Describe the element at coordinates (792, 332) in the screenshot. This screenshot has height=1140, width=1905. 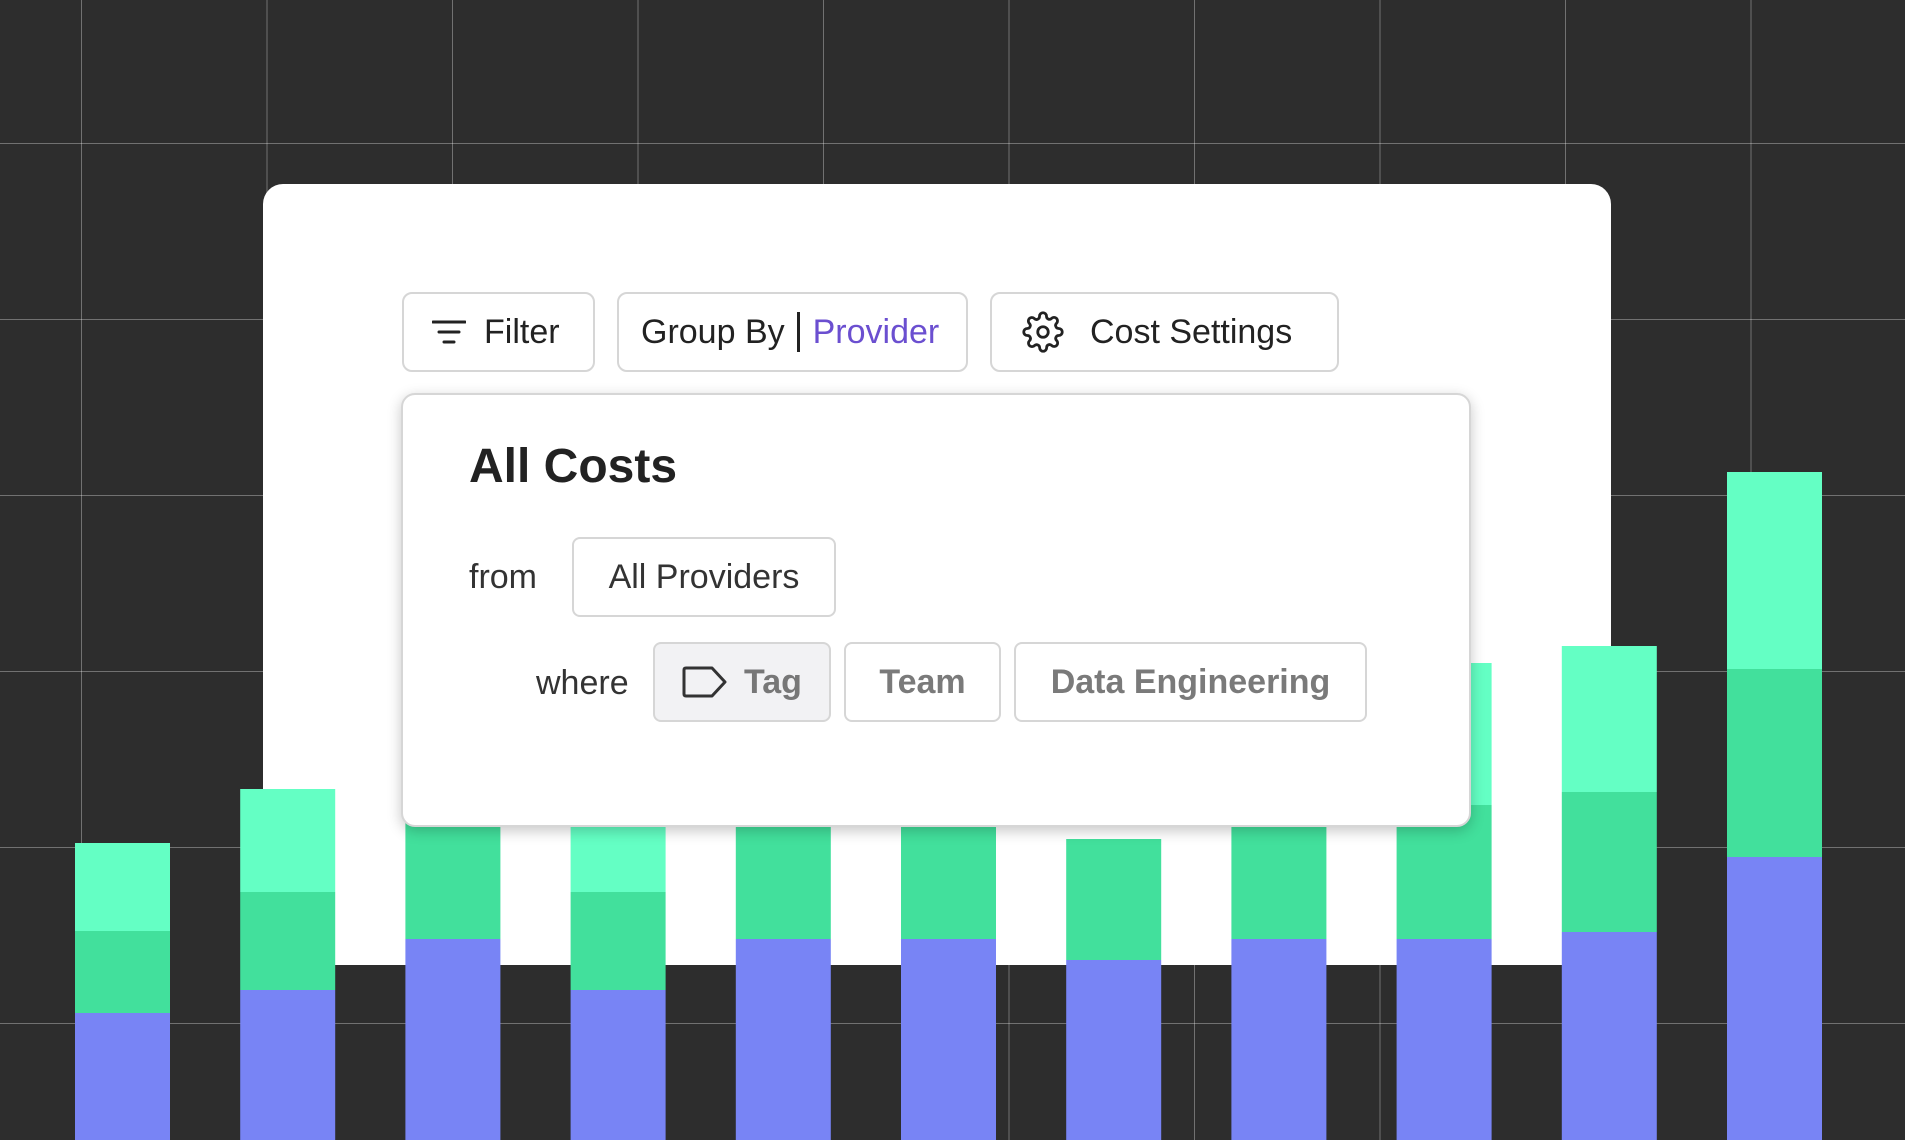
I see `group-by-button: Group By Provider` at that location.